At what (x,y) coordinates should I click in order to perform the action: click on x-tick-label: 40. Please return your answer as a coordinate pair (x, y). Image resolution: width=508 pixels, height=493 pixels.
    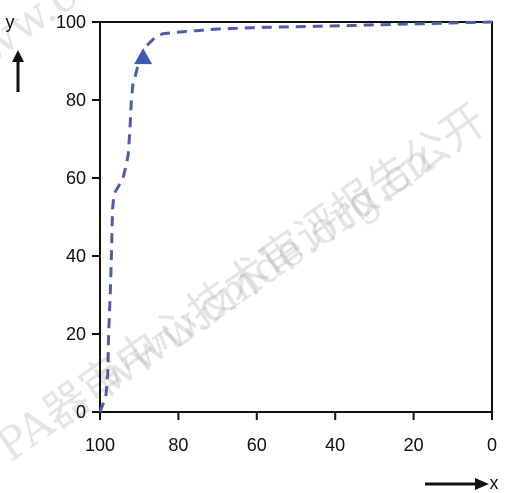
    Looking at the image, I should click on (335, 445).